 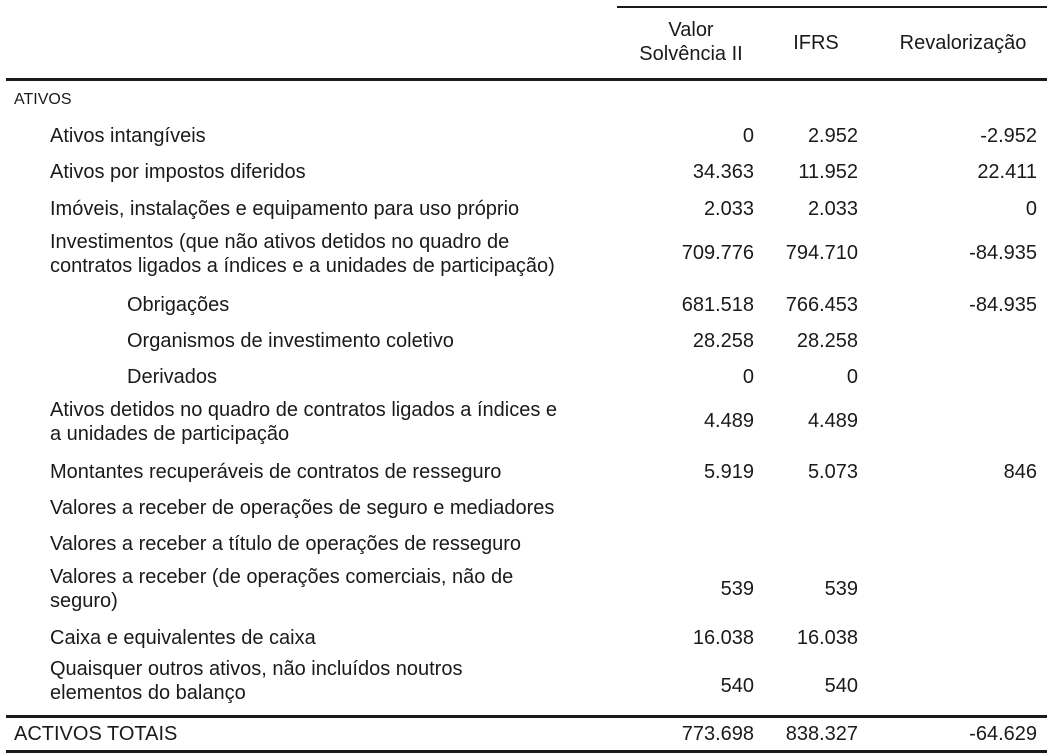 I want to click on row-label: Obrigações, so click(x=178, y=305).